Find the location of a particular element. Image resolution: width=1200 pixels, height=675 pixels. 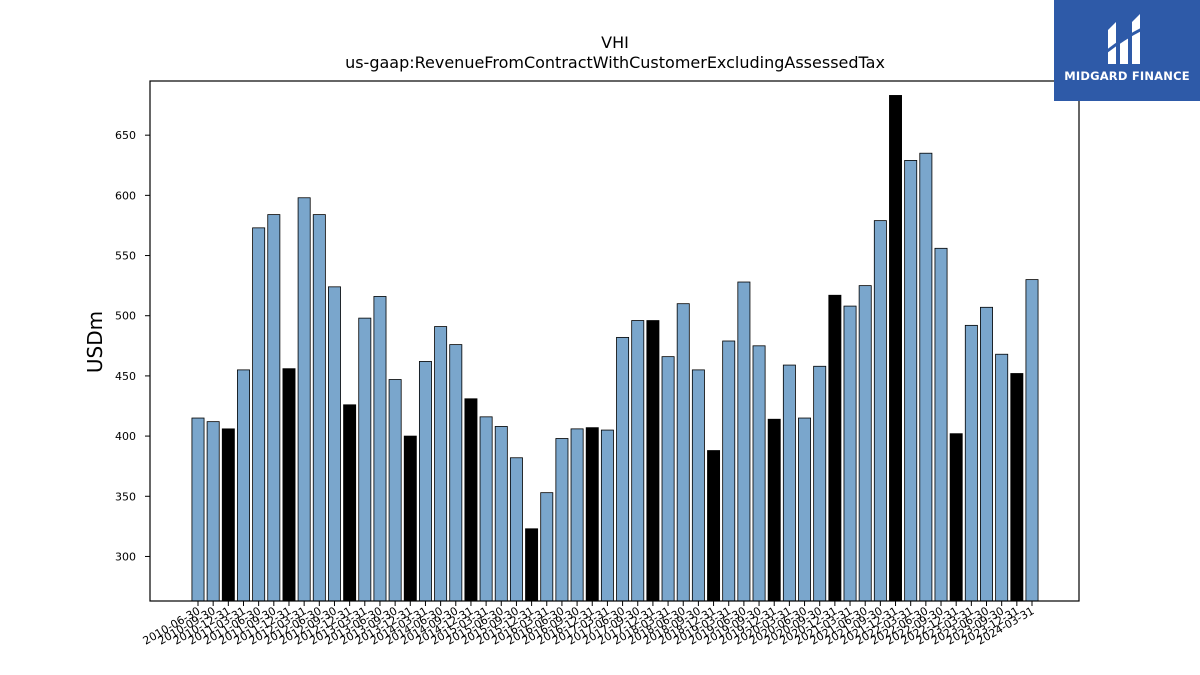

brand-name: MIDGARD FINANCE is located at coordinates (1127, 76).